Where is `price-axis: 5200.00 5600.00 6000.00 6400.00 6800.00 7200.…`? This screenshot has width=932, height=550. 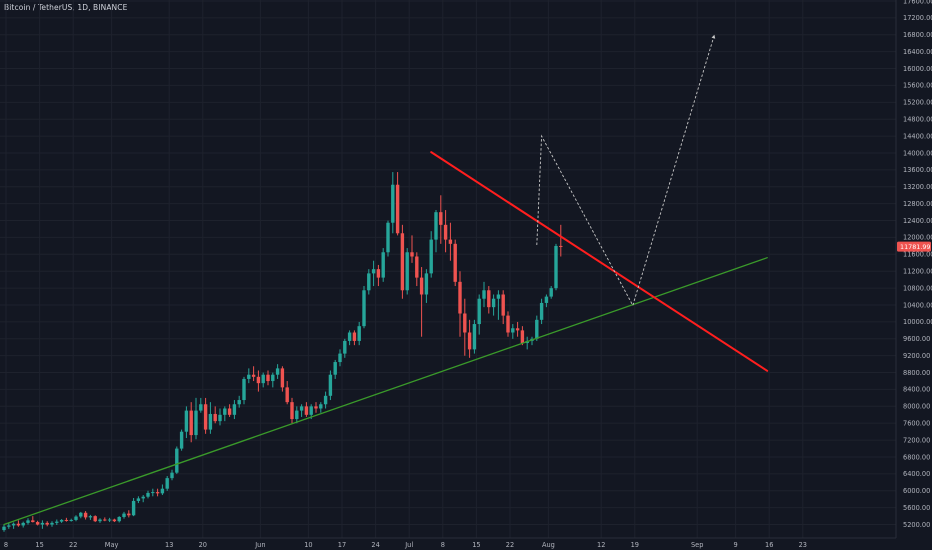 price-axis: 5200.00 5600.00 6000.00 6400.00 6800.00 7200.… is located at coordinates (913, 269).